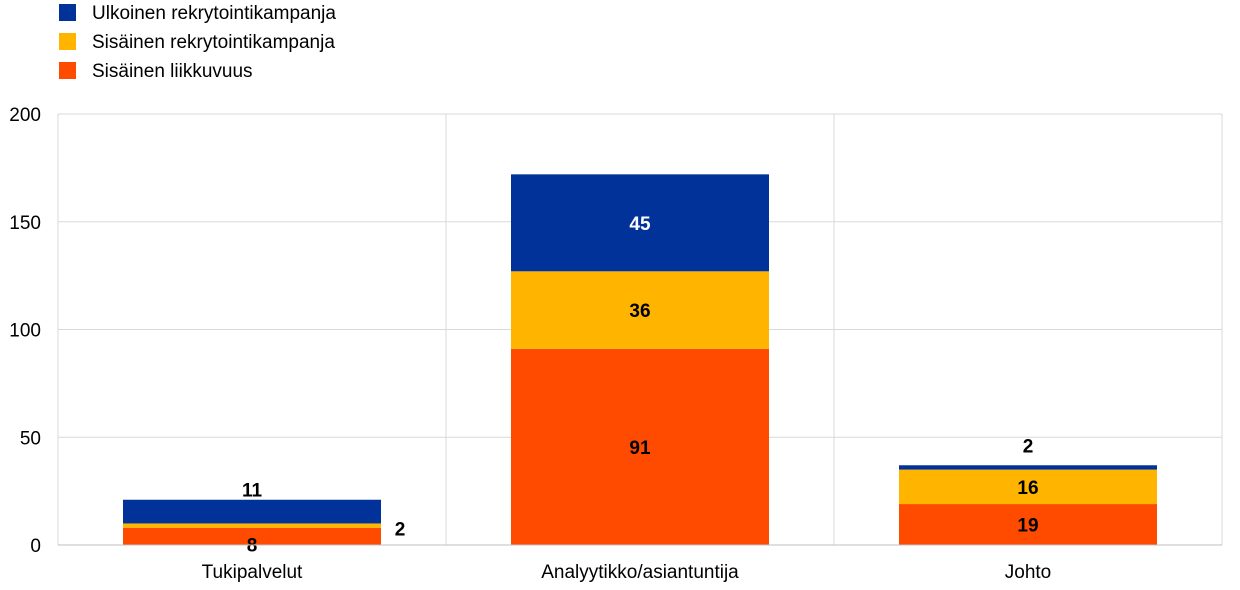 Image resolution: width=1240 pixels, height=590 pixels. I want to click on data-label: 91, so click(640, 448).